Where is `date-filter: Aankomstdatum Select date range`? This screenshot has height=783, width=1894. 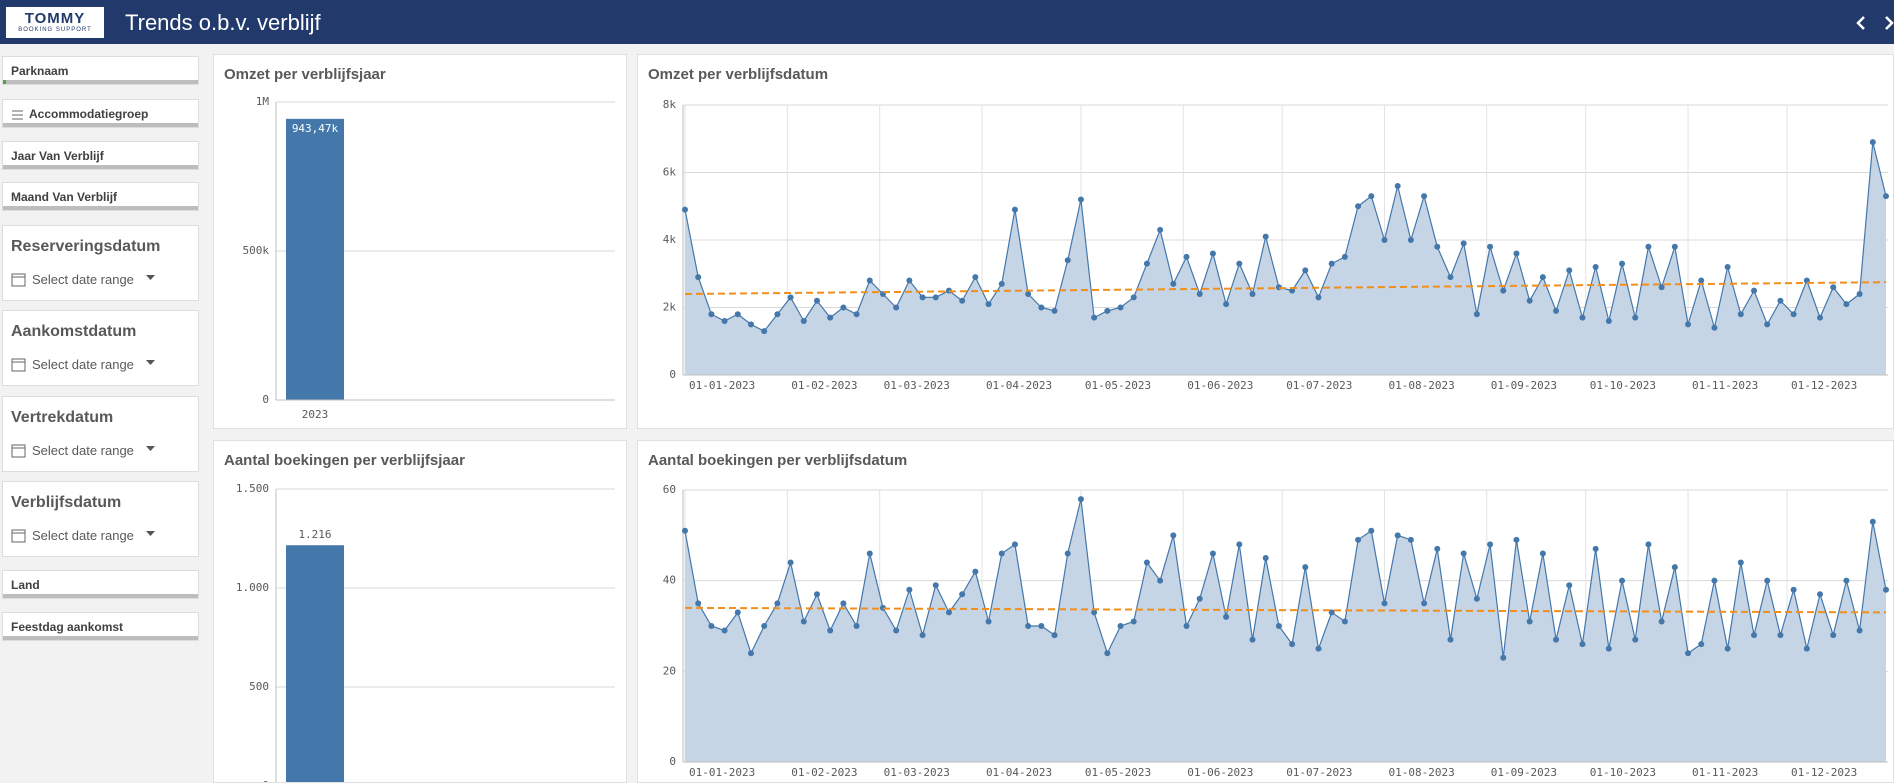 date-filter: Aankomstdatum Select date range is located at coordinates (100, 348).